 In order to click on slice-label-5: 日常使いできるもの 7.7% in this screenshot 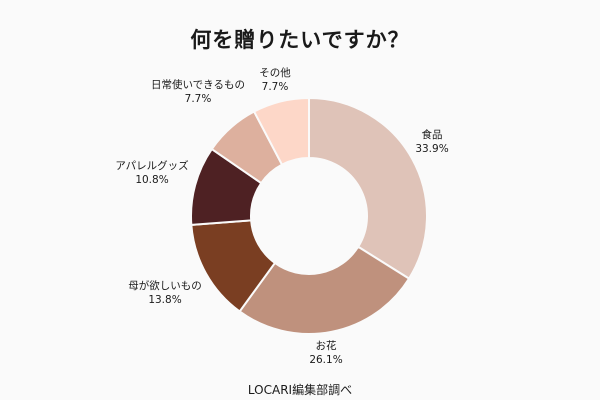, I will do `click(198, 91)`.